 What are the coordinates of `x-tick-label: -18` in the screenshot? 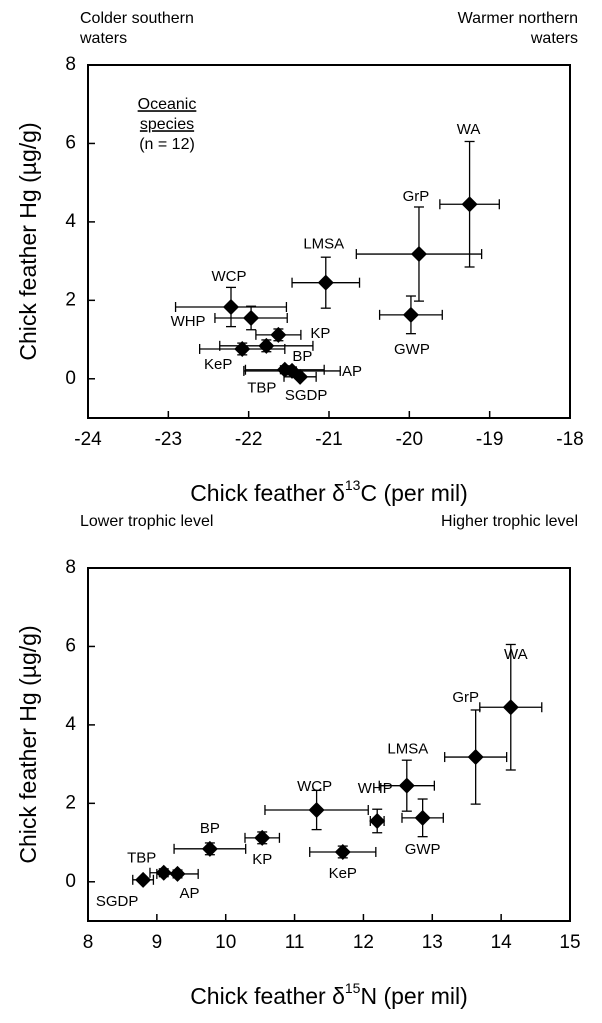 It's located at (569, 439).